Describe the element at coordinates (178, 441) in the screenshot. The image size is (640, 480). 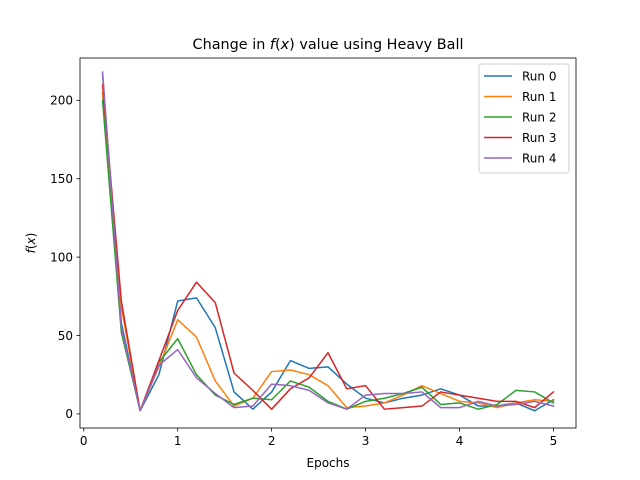
I see `x-tick-label: 1` at that location.